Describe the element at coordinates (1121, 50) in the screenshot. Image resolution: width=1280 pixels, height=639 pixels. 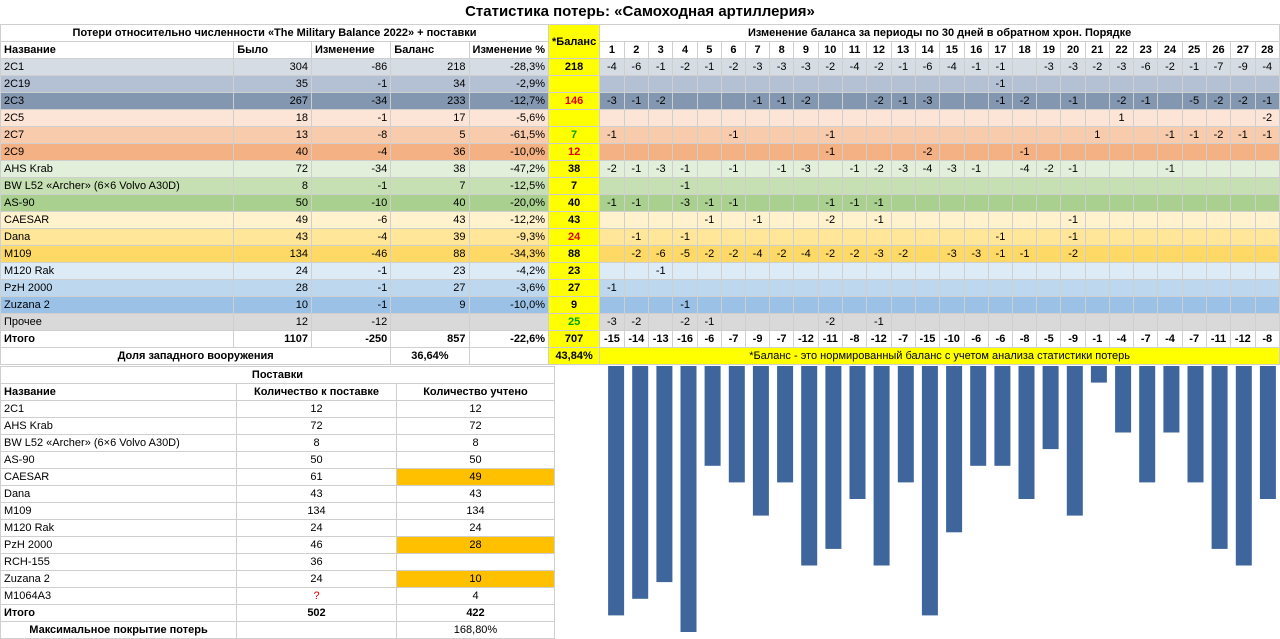
I see `header-period: 22` at that location.